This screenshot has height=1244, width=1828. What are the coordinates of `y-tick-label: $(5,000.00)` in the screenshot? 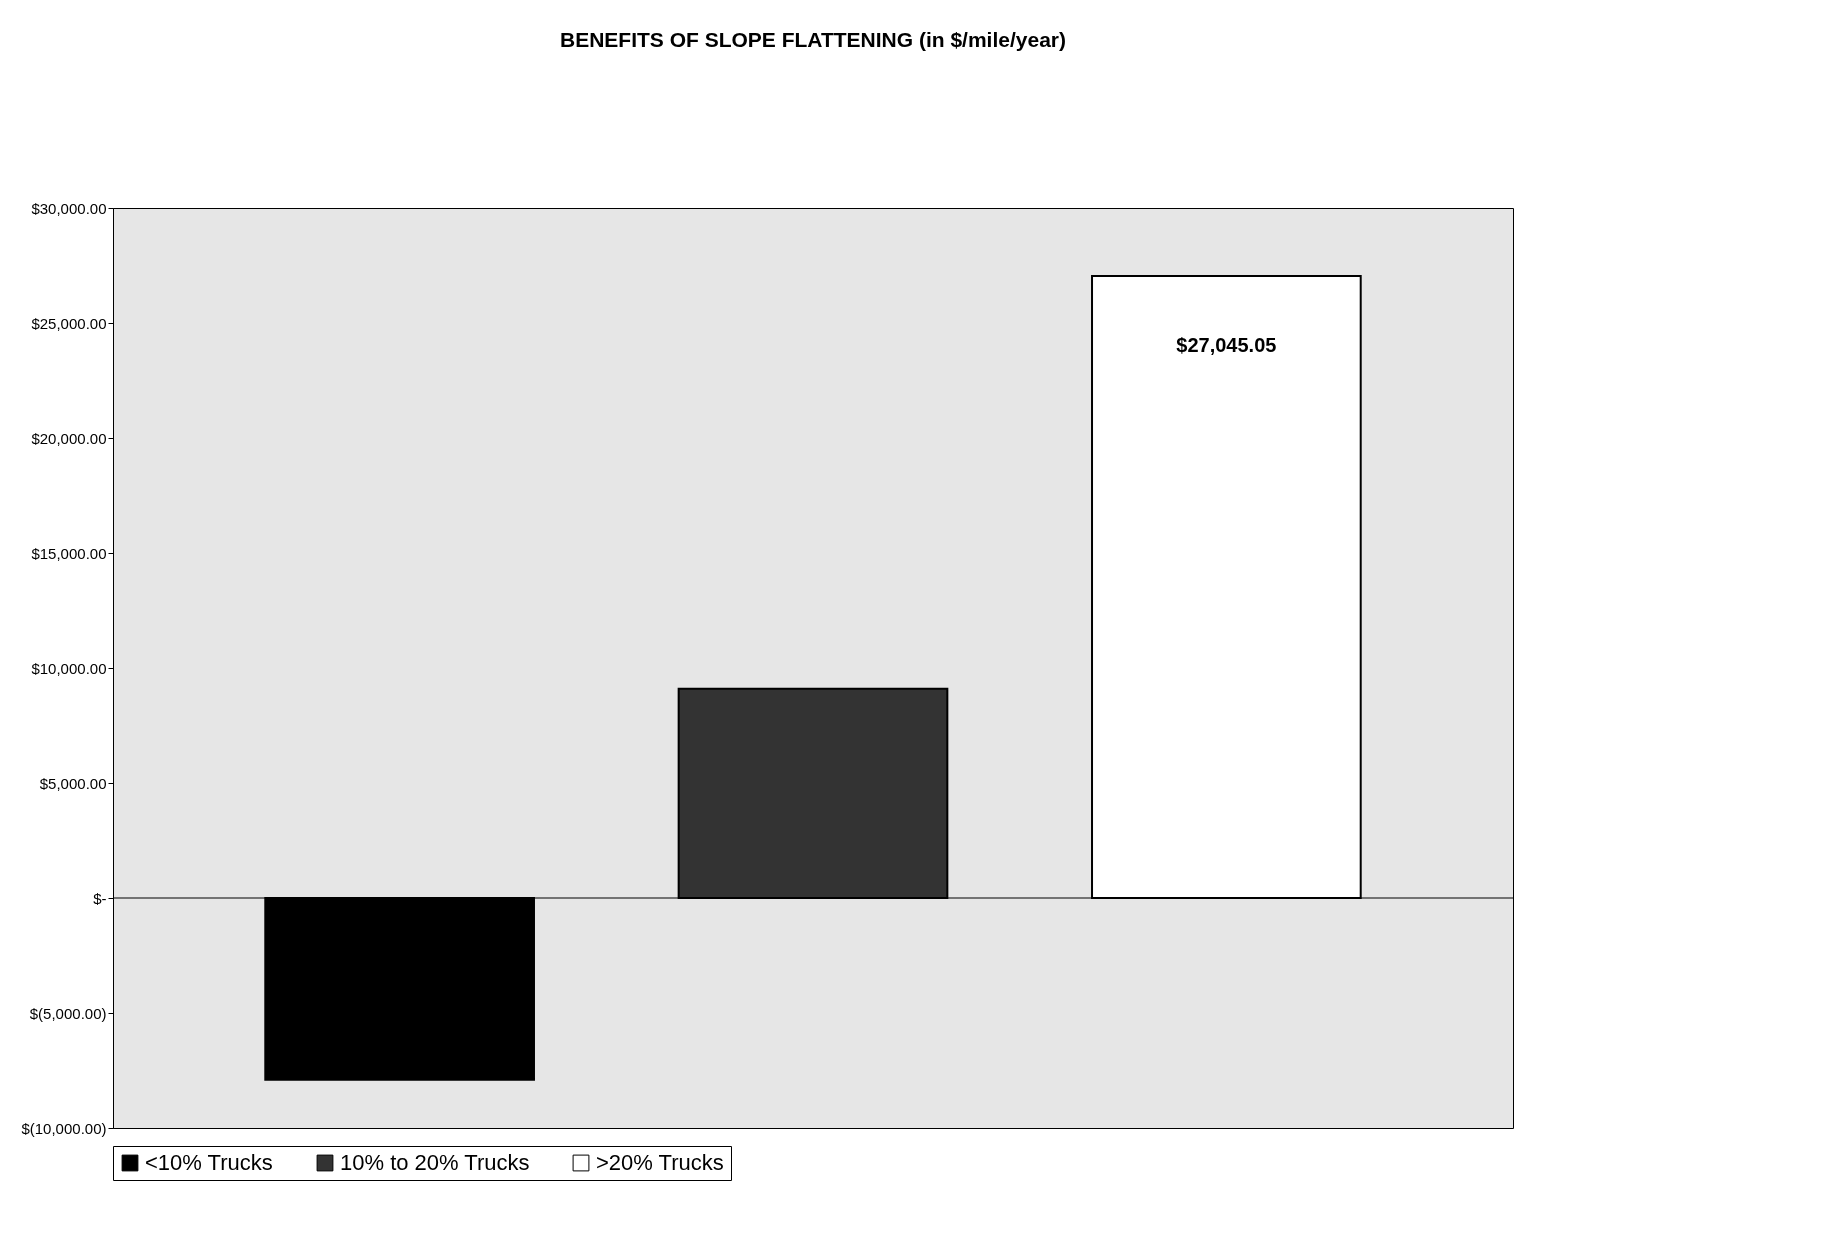 It's located at (68, 1013).